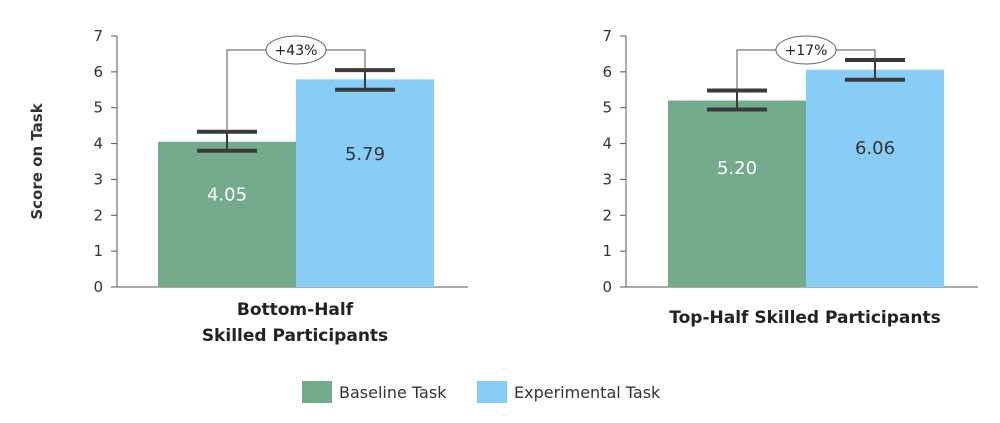  Describe the element at coordinates (227, 195) in the screenshot. I see `bar-value-label: 4.05` at that location.